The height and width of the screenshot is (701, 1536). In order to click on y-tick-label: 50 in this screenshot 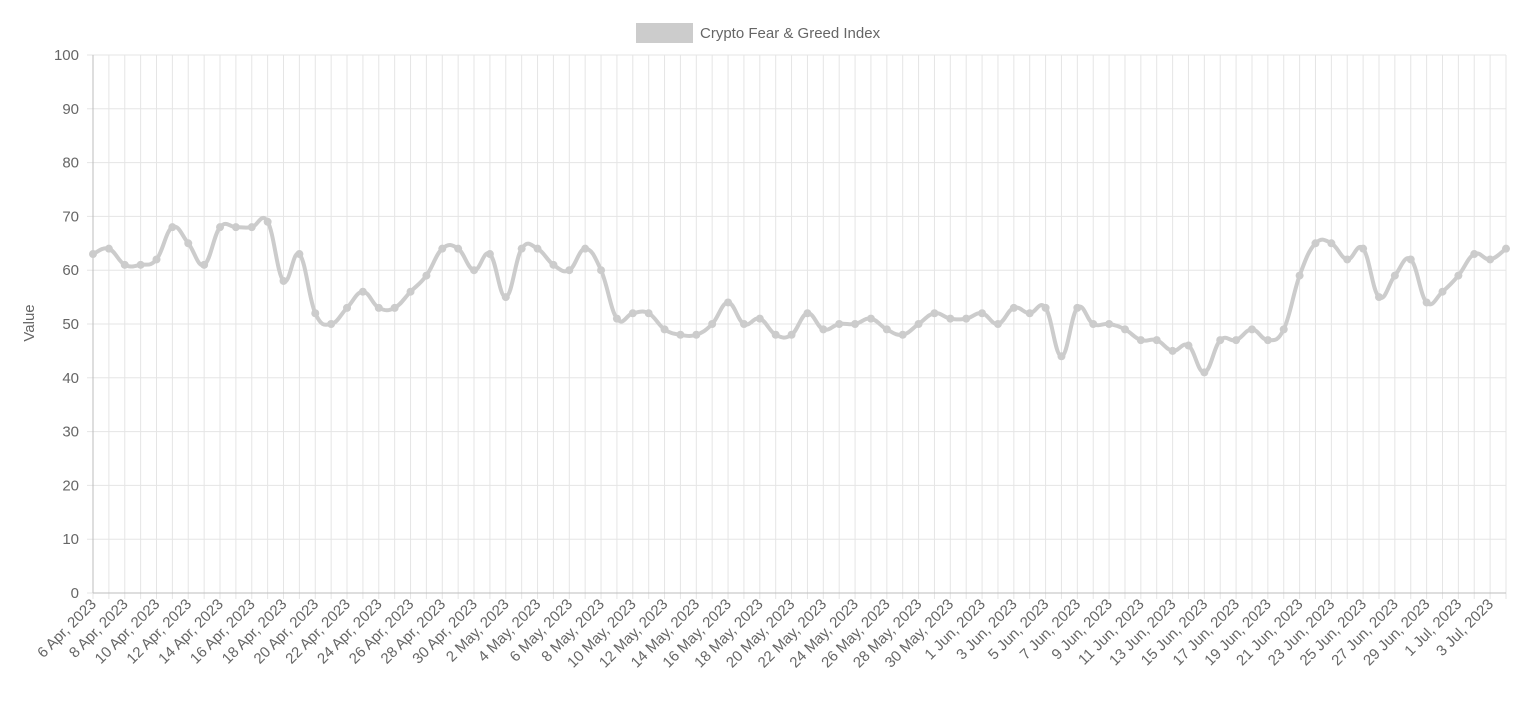, I will do `click(70, 324)`.